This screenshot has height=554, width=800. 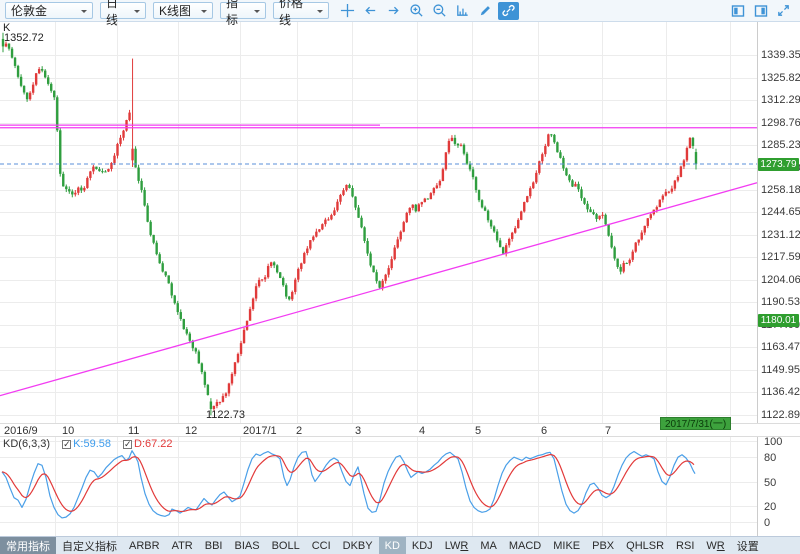 I want to click on indicator-select: 指标, so click(x=243, y=13).